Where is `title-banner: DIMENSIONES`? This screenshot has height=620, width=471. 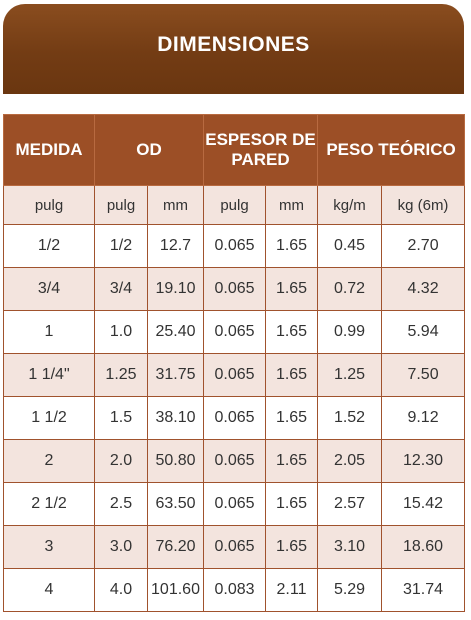
title-banner: DIMENSIONES is located at coordinates (233, 49).